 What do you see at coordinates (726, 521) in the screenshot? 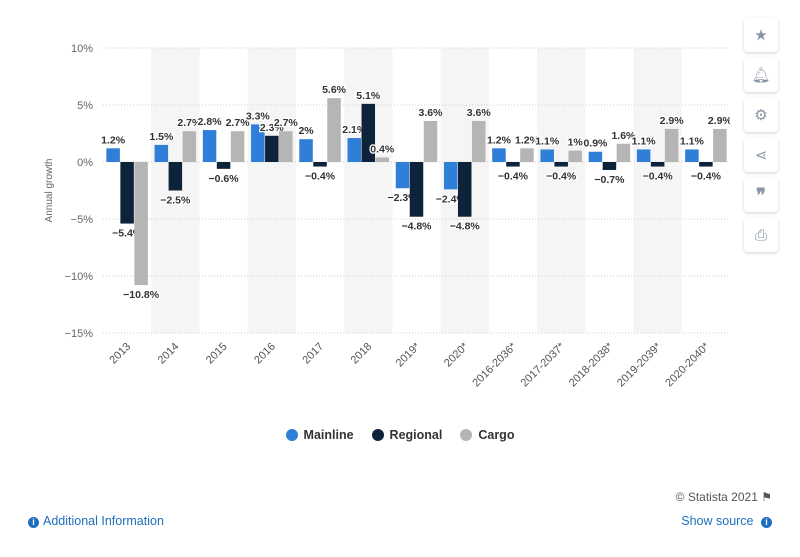
I see `show-source-link: Show source i` at bounding box center [726, 521].